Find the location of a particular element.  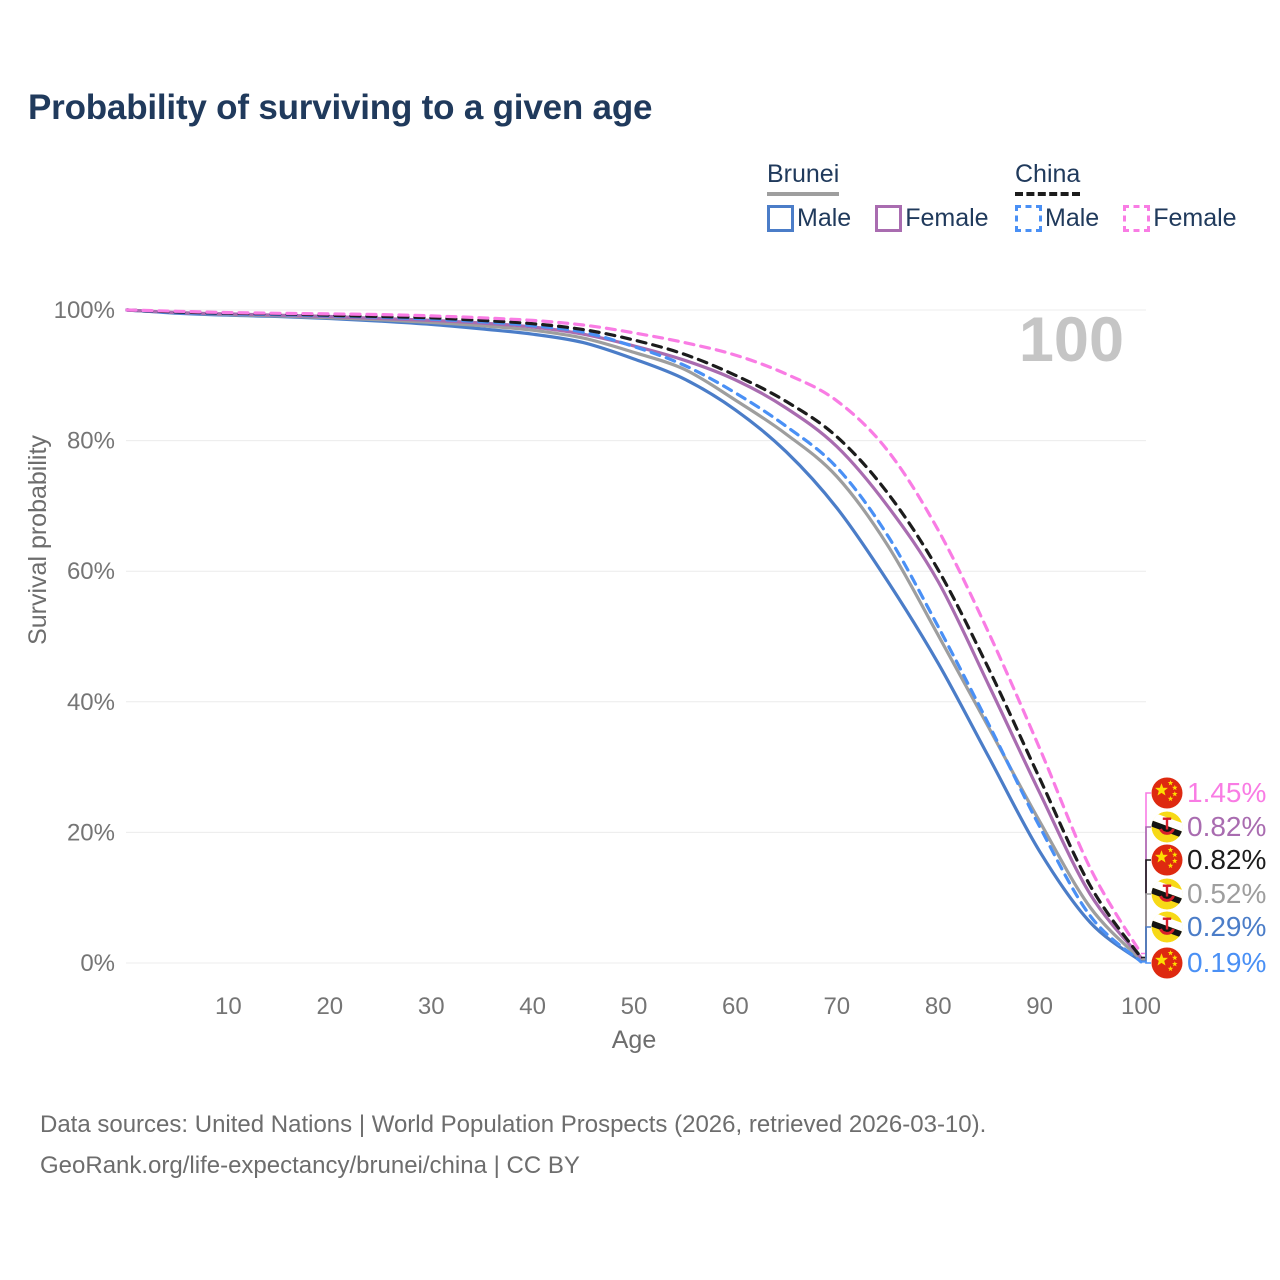

x-axis-tick: 30 is located at coordinates (431, 1006).